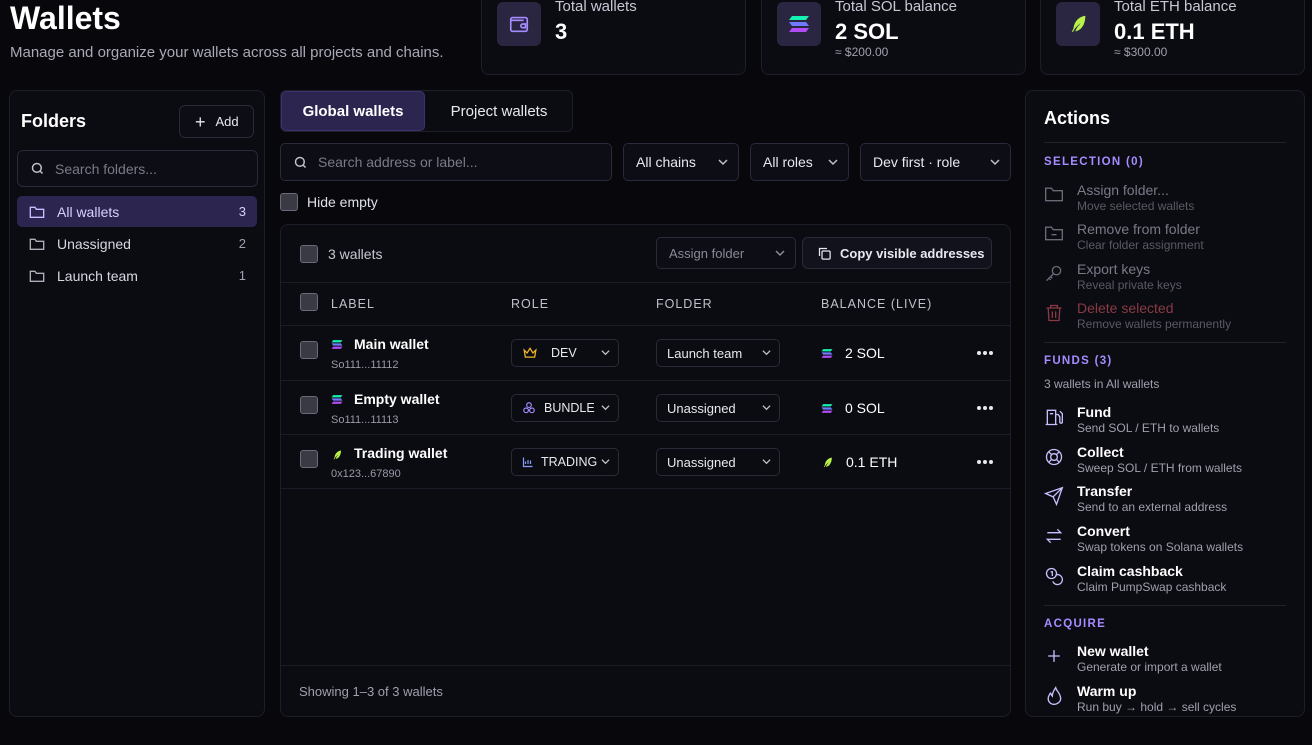 The width and height of the screenshot is (1312, 745). What do you see at coordinates (565, 462) in the screenshot?
I see `role-select: TRADING` at bounding box center [565, 462].